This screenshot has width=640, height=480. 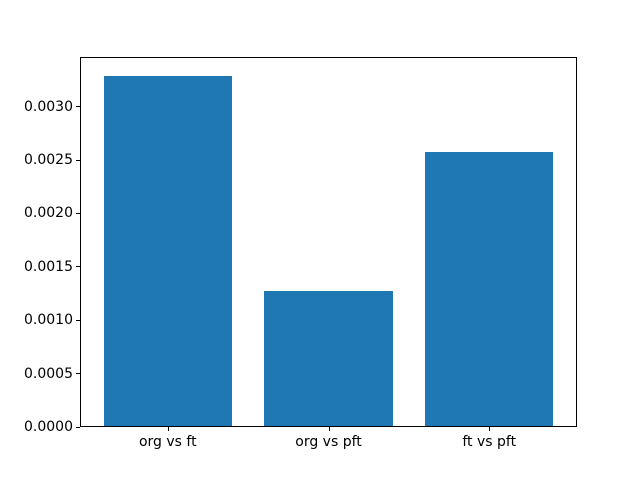 I want to click on y-tick-label: 0.0030, so click(x=48, y=106).